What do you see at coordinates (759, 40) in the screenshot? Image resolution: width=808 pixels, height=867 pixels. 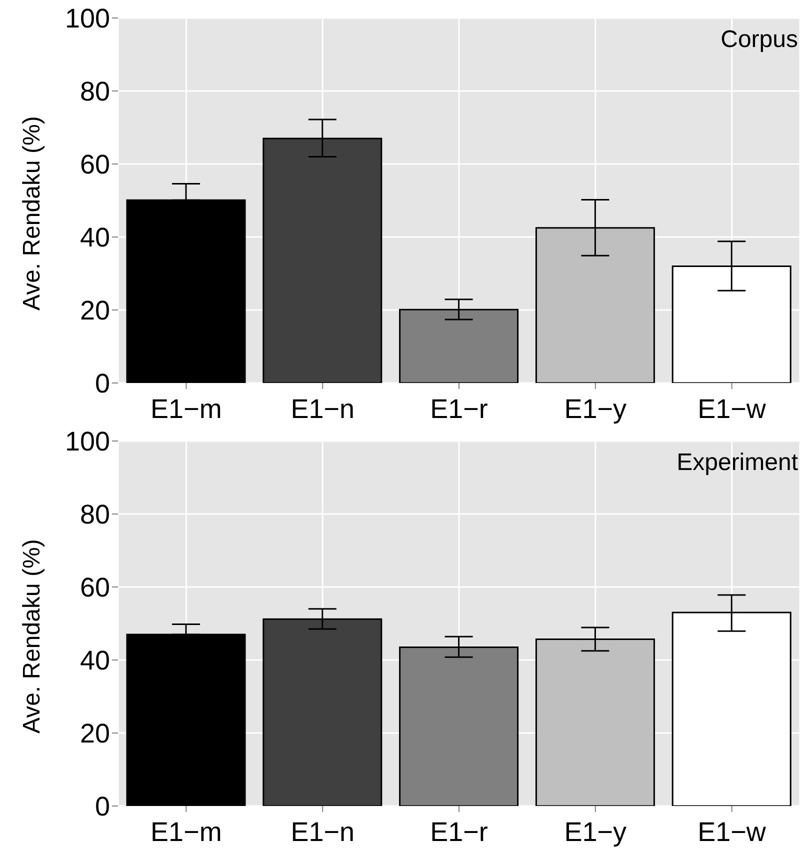 I see `annotation: Corpus` at bounding box center [759, 40].